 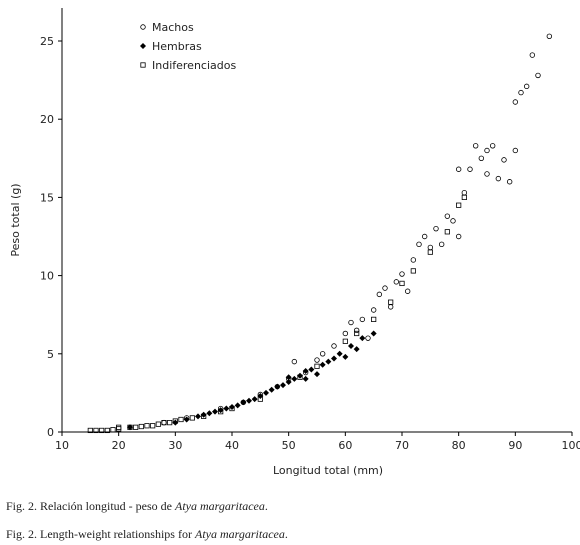 What do you see at coordinates (402, 445) in the screenshot?
I see `x-tick-label: 70` at bounding box center [402, 445].